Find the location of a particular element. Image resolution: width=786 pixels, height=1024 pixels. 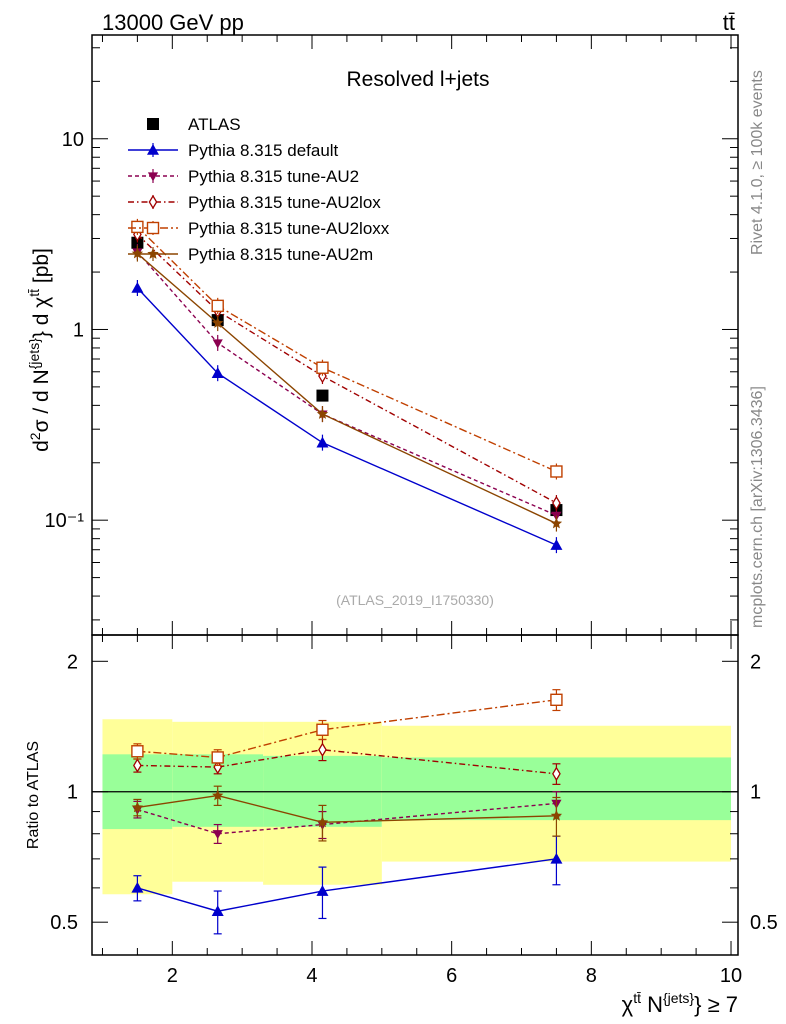

main-y-tick-label-1: 1 is located at coordinates (78, 330).